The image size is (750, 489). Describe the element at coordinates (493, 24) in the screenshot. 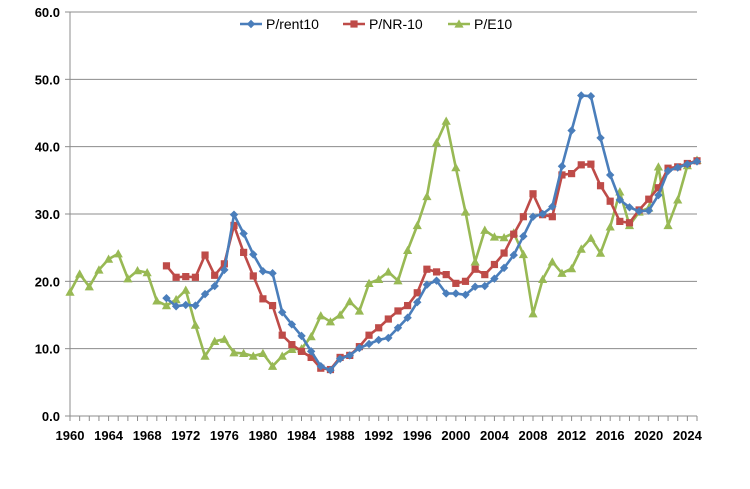

I see `legend-label: P/E10` at that location.